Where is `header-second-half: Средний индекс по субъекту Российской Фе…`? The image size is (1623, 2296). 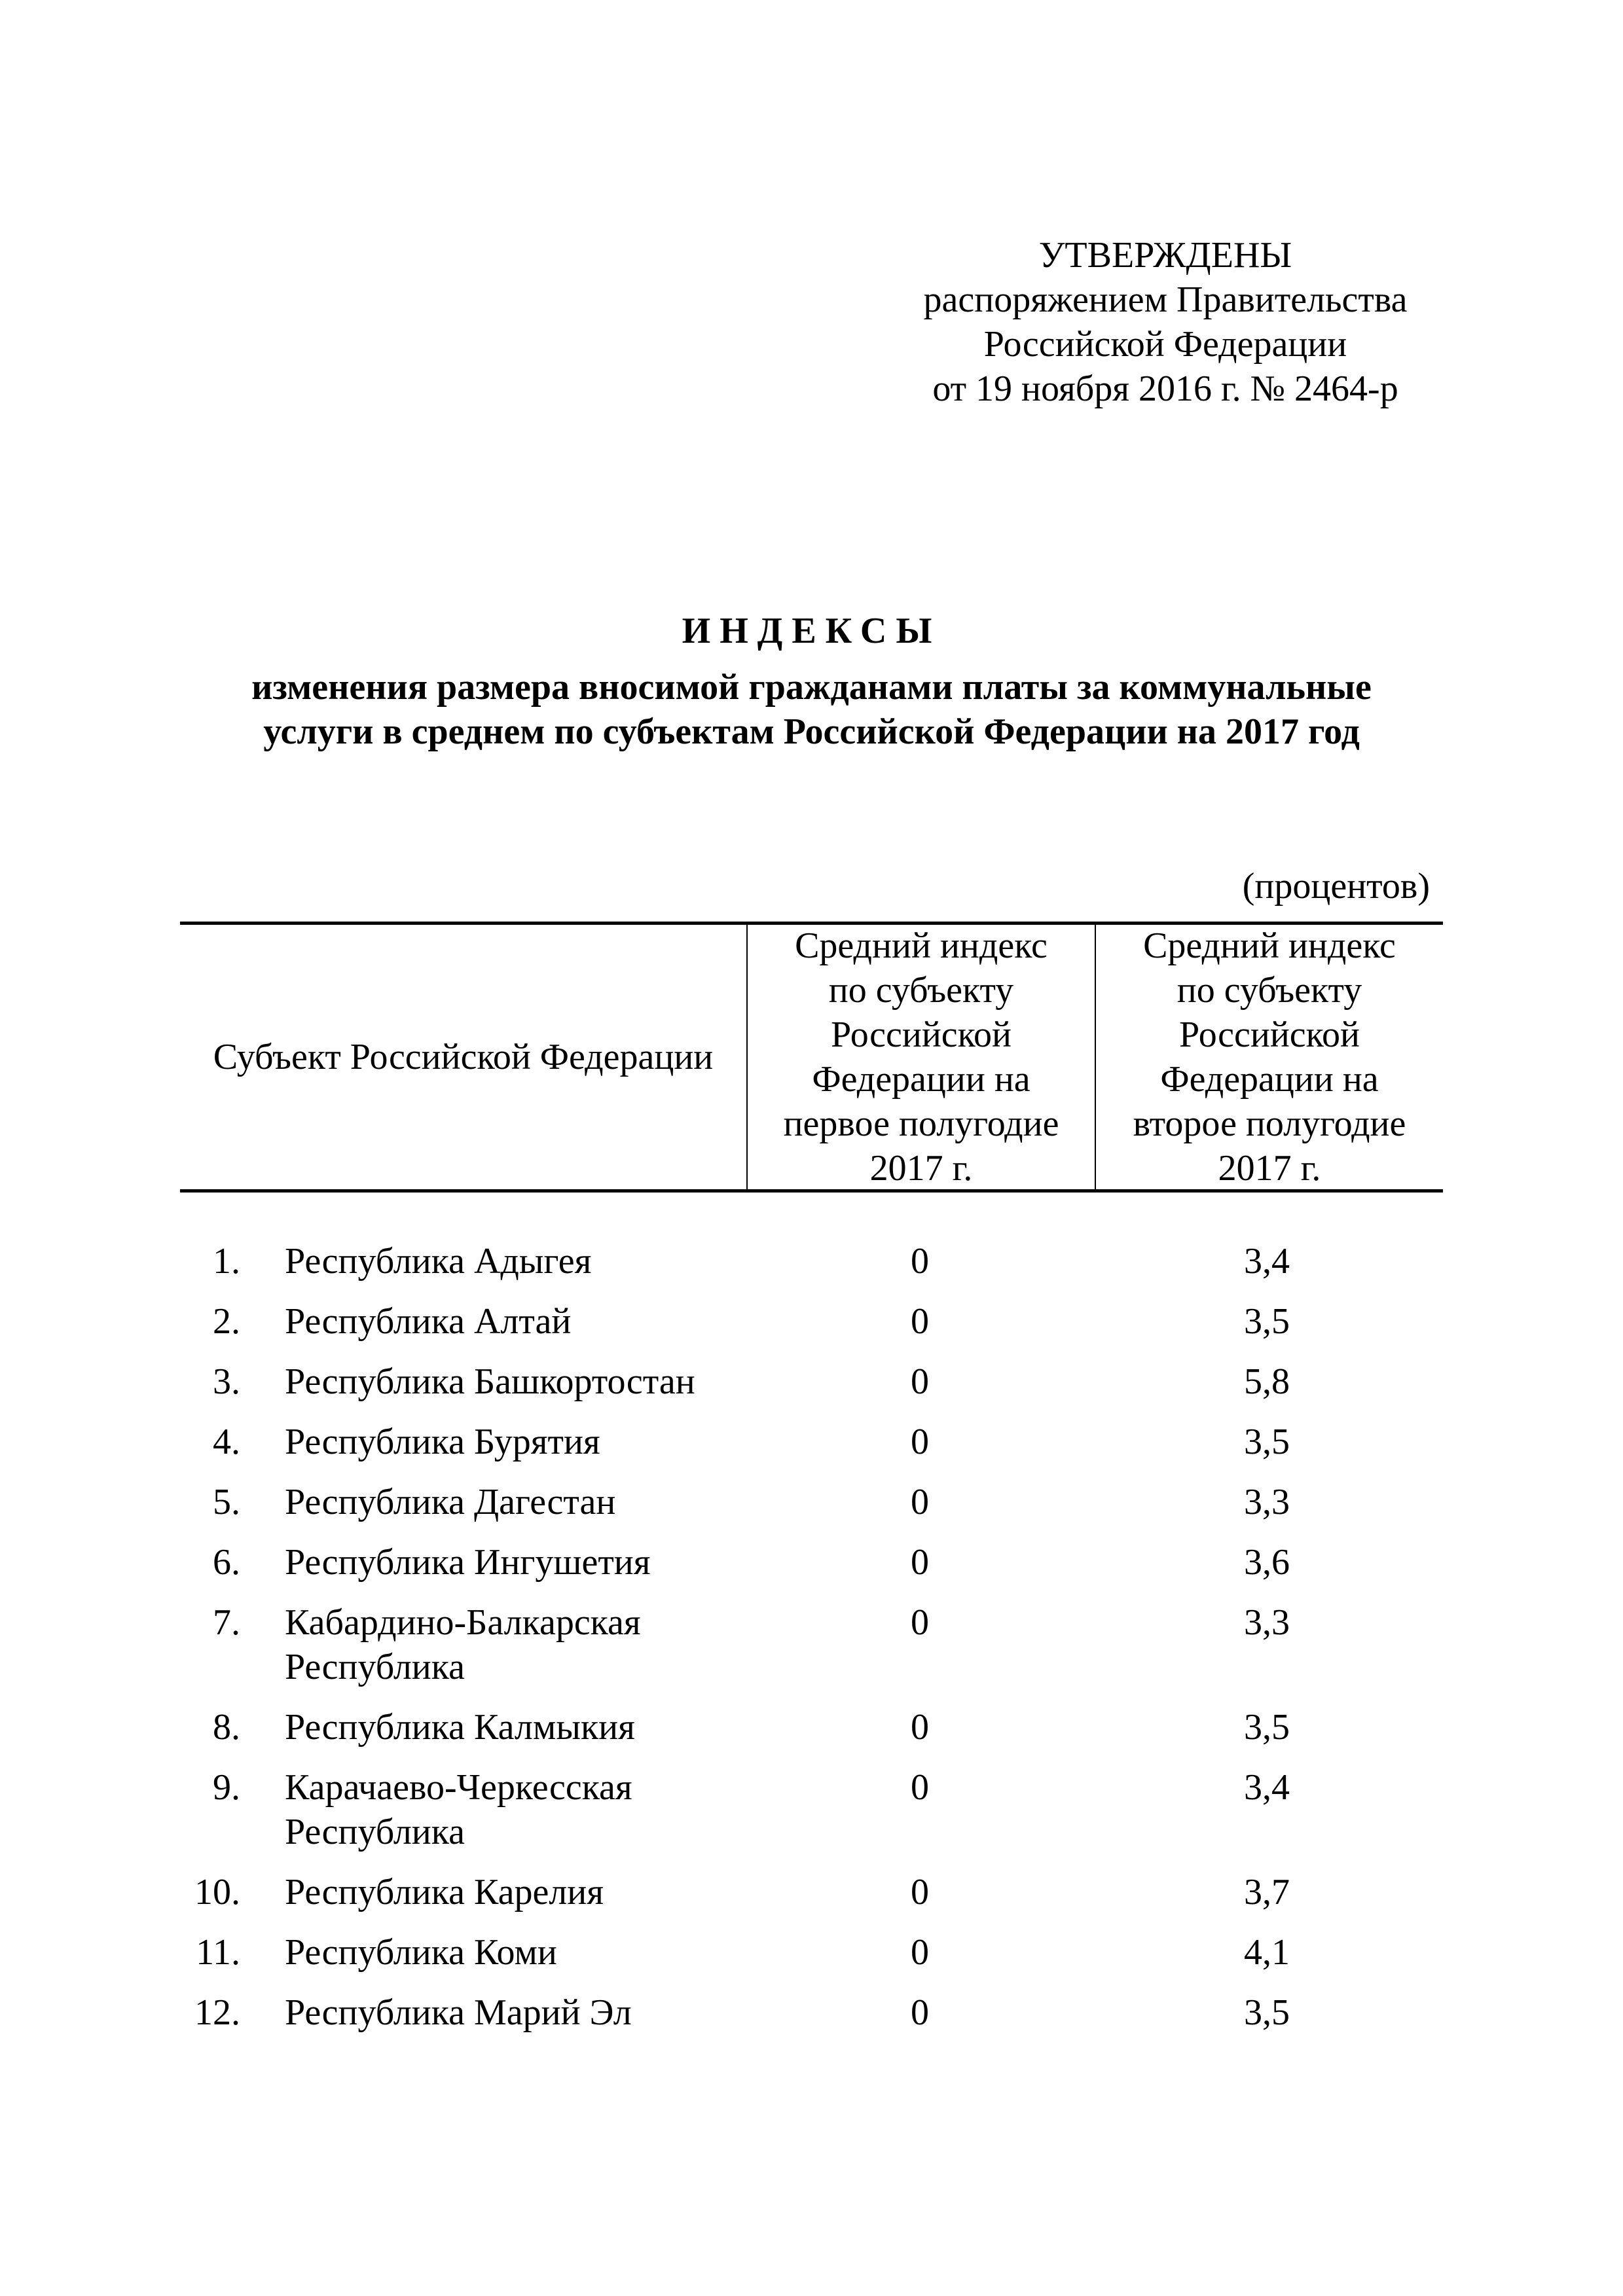
header-second-half: Средний индекс по субъекту Российской Фе… is located at coordinates (1269, 1057).